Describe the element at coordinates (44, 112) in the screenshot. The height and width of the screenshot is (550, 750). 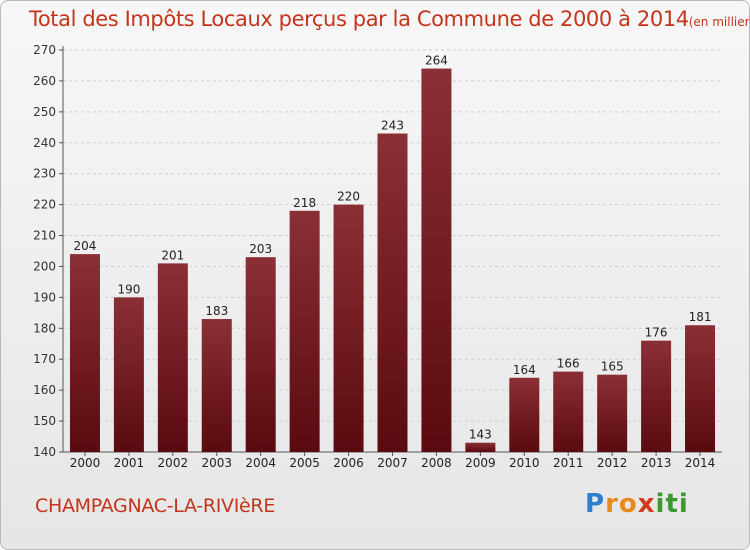
I see `y-tick-label: 250` at that location.